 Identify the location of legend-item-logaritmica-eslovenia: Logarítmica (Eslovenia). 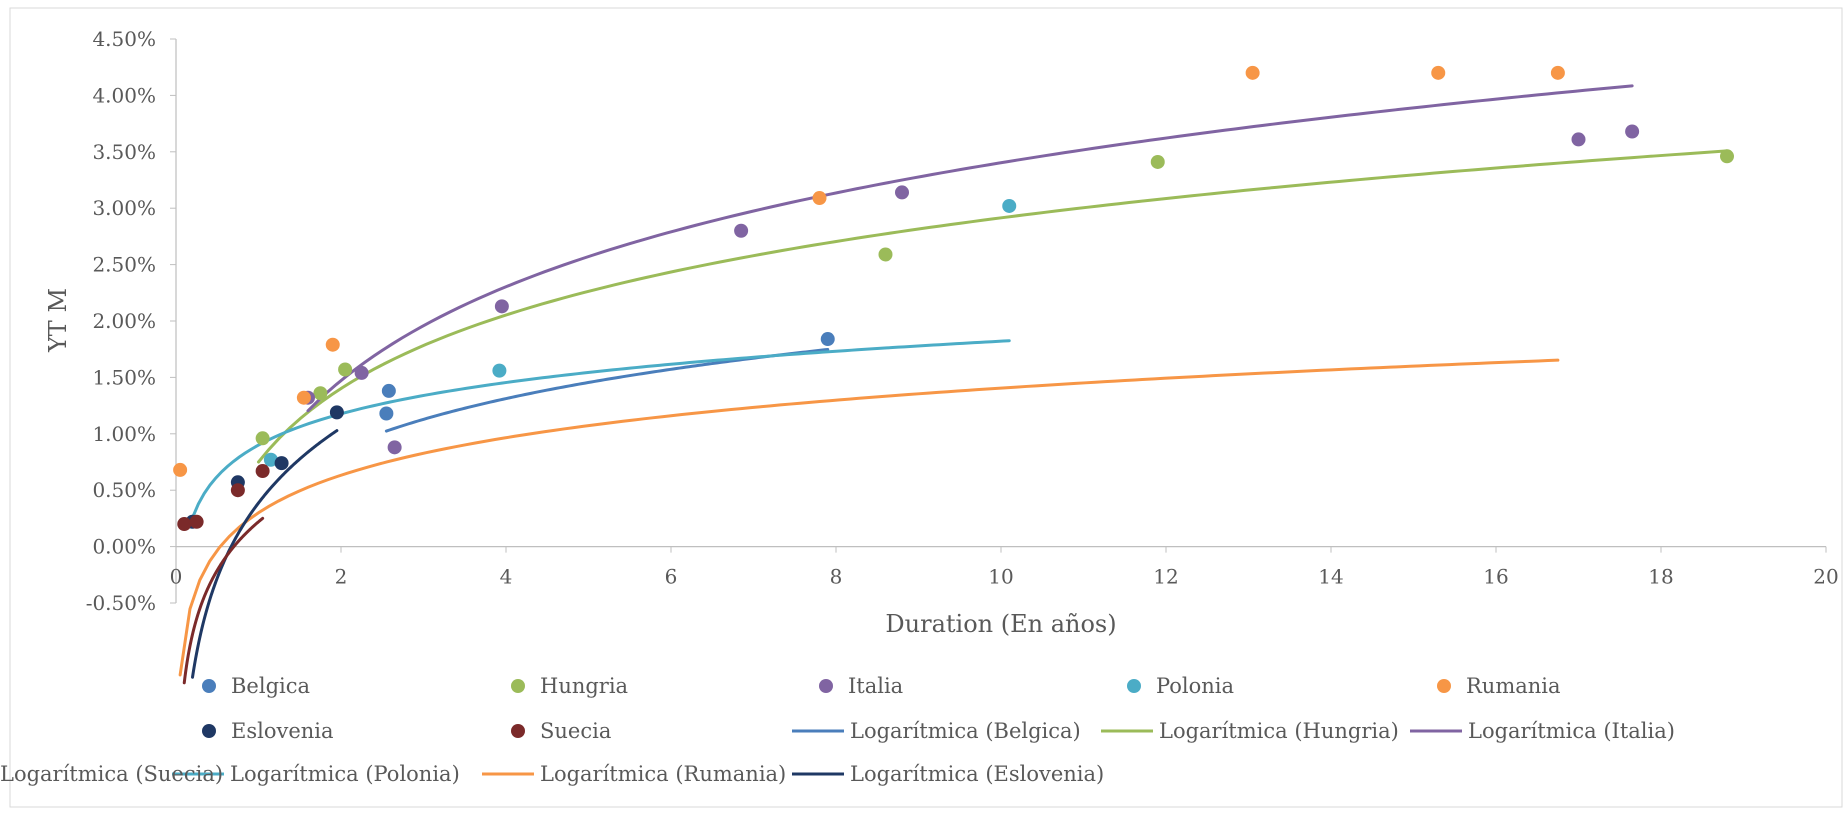
(948, 774).